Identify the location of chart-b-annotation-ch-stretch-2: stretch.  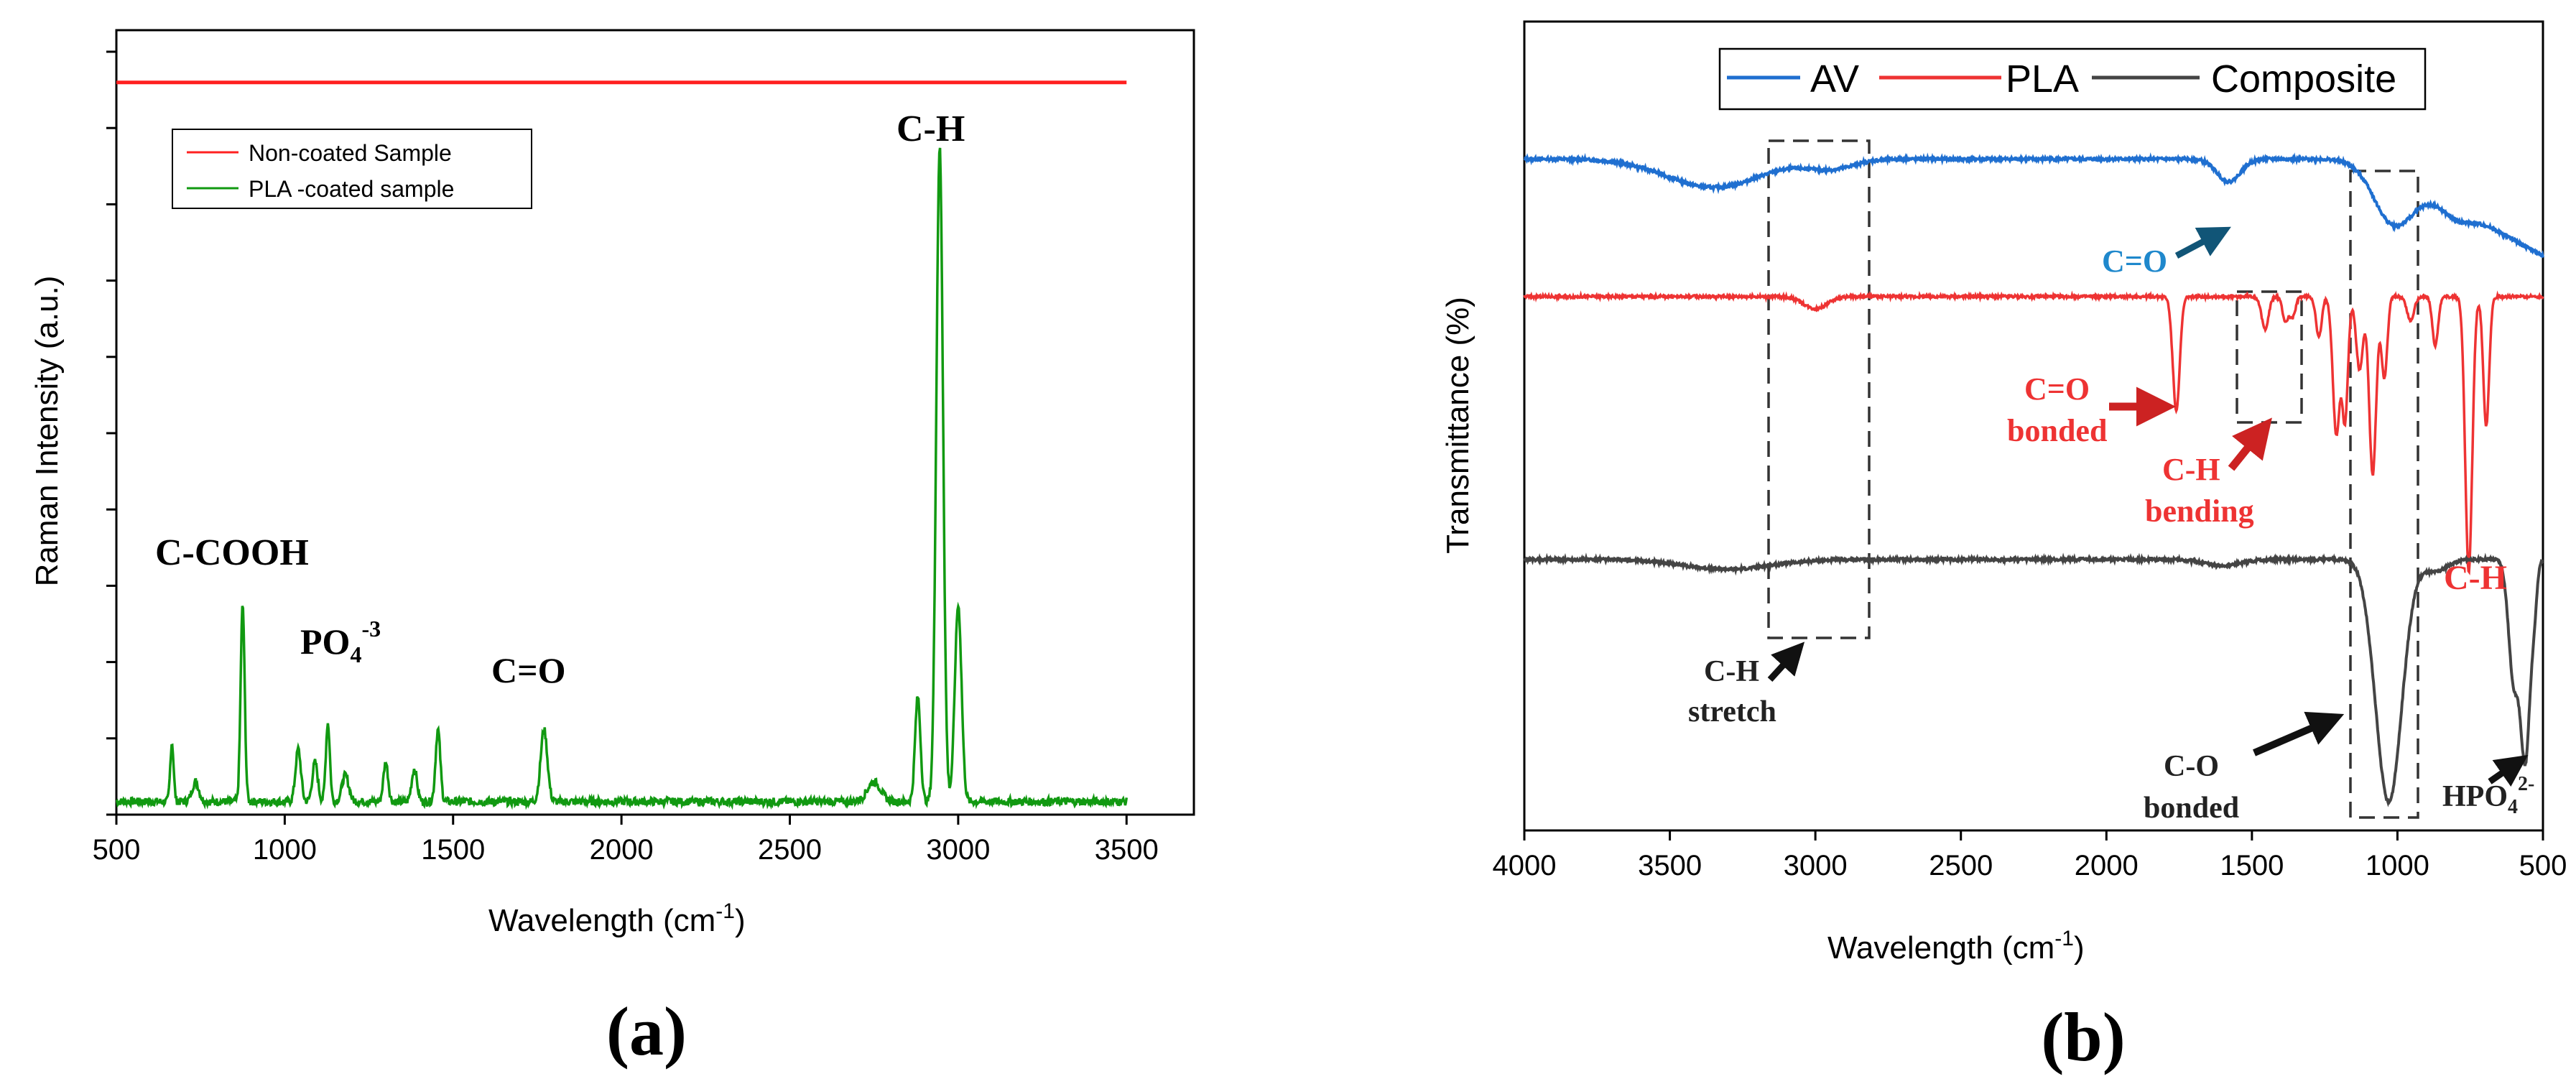
(1732, 711).